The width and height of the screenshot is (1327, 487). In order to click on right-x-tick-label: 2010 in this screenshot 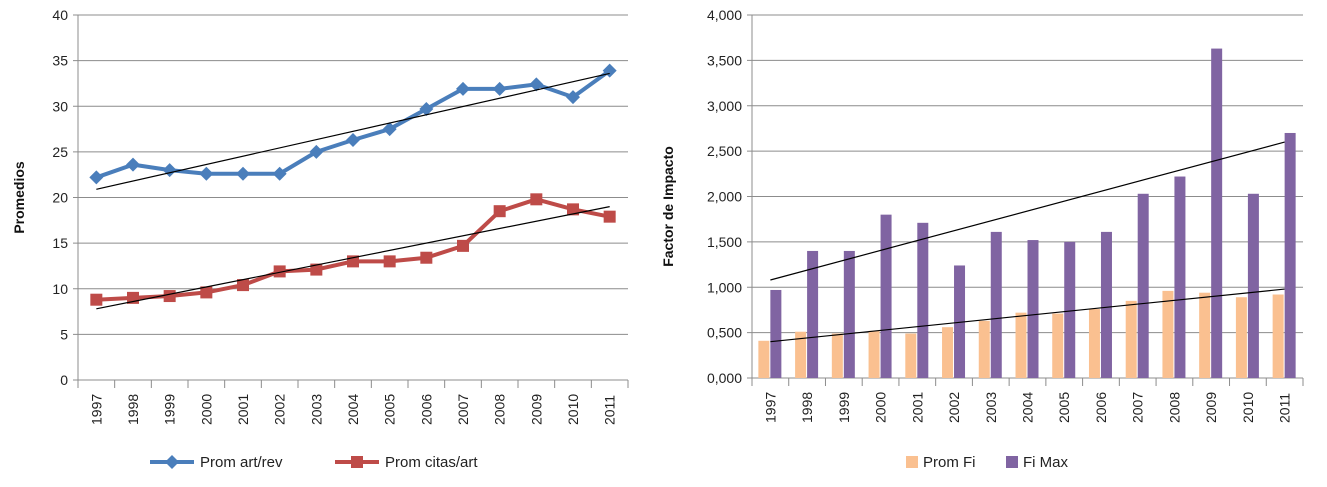, I will do `click(1248, 407)`.